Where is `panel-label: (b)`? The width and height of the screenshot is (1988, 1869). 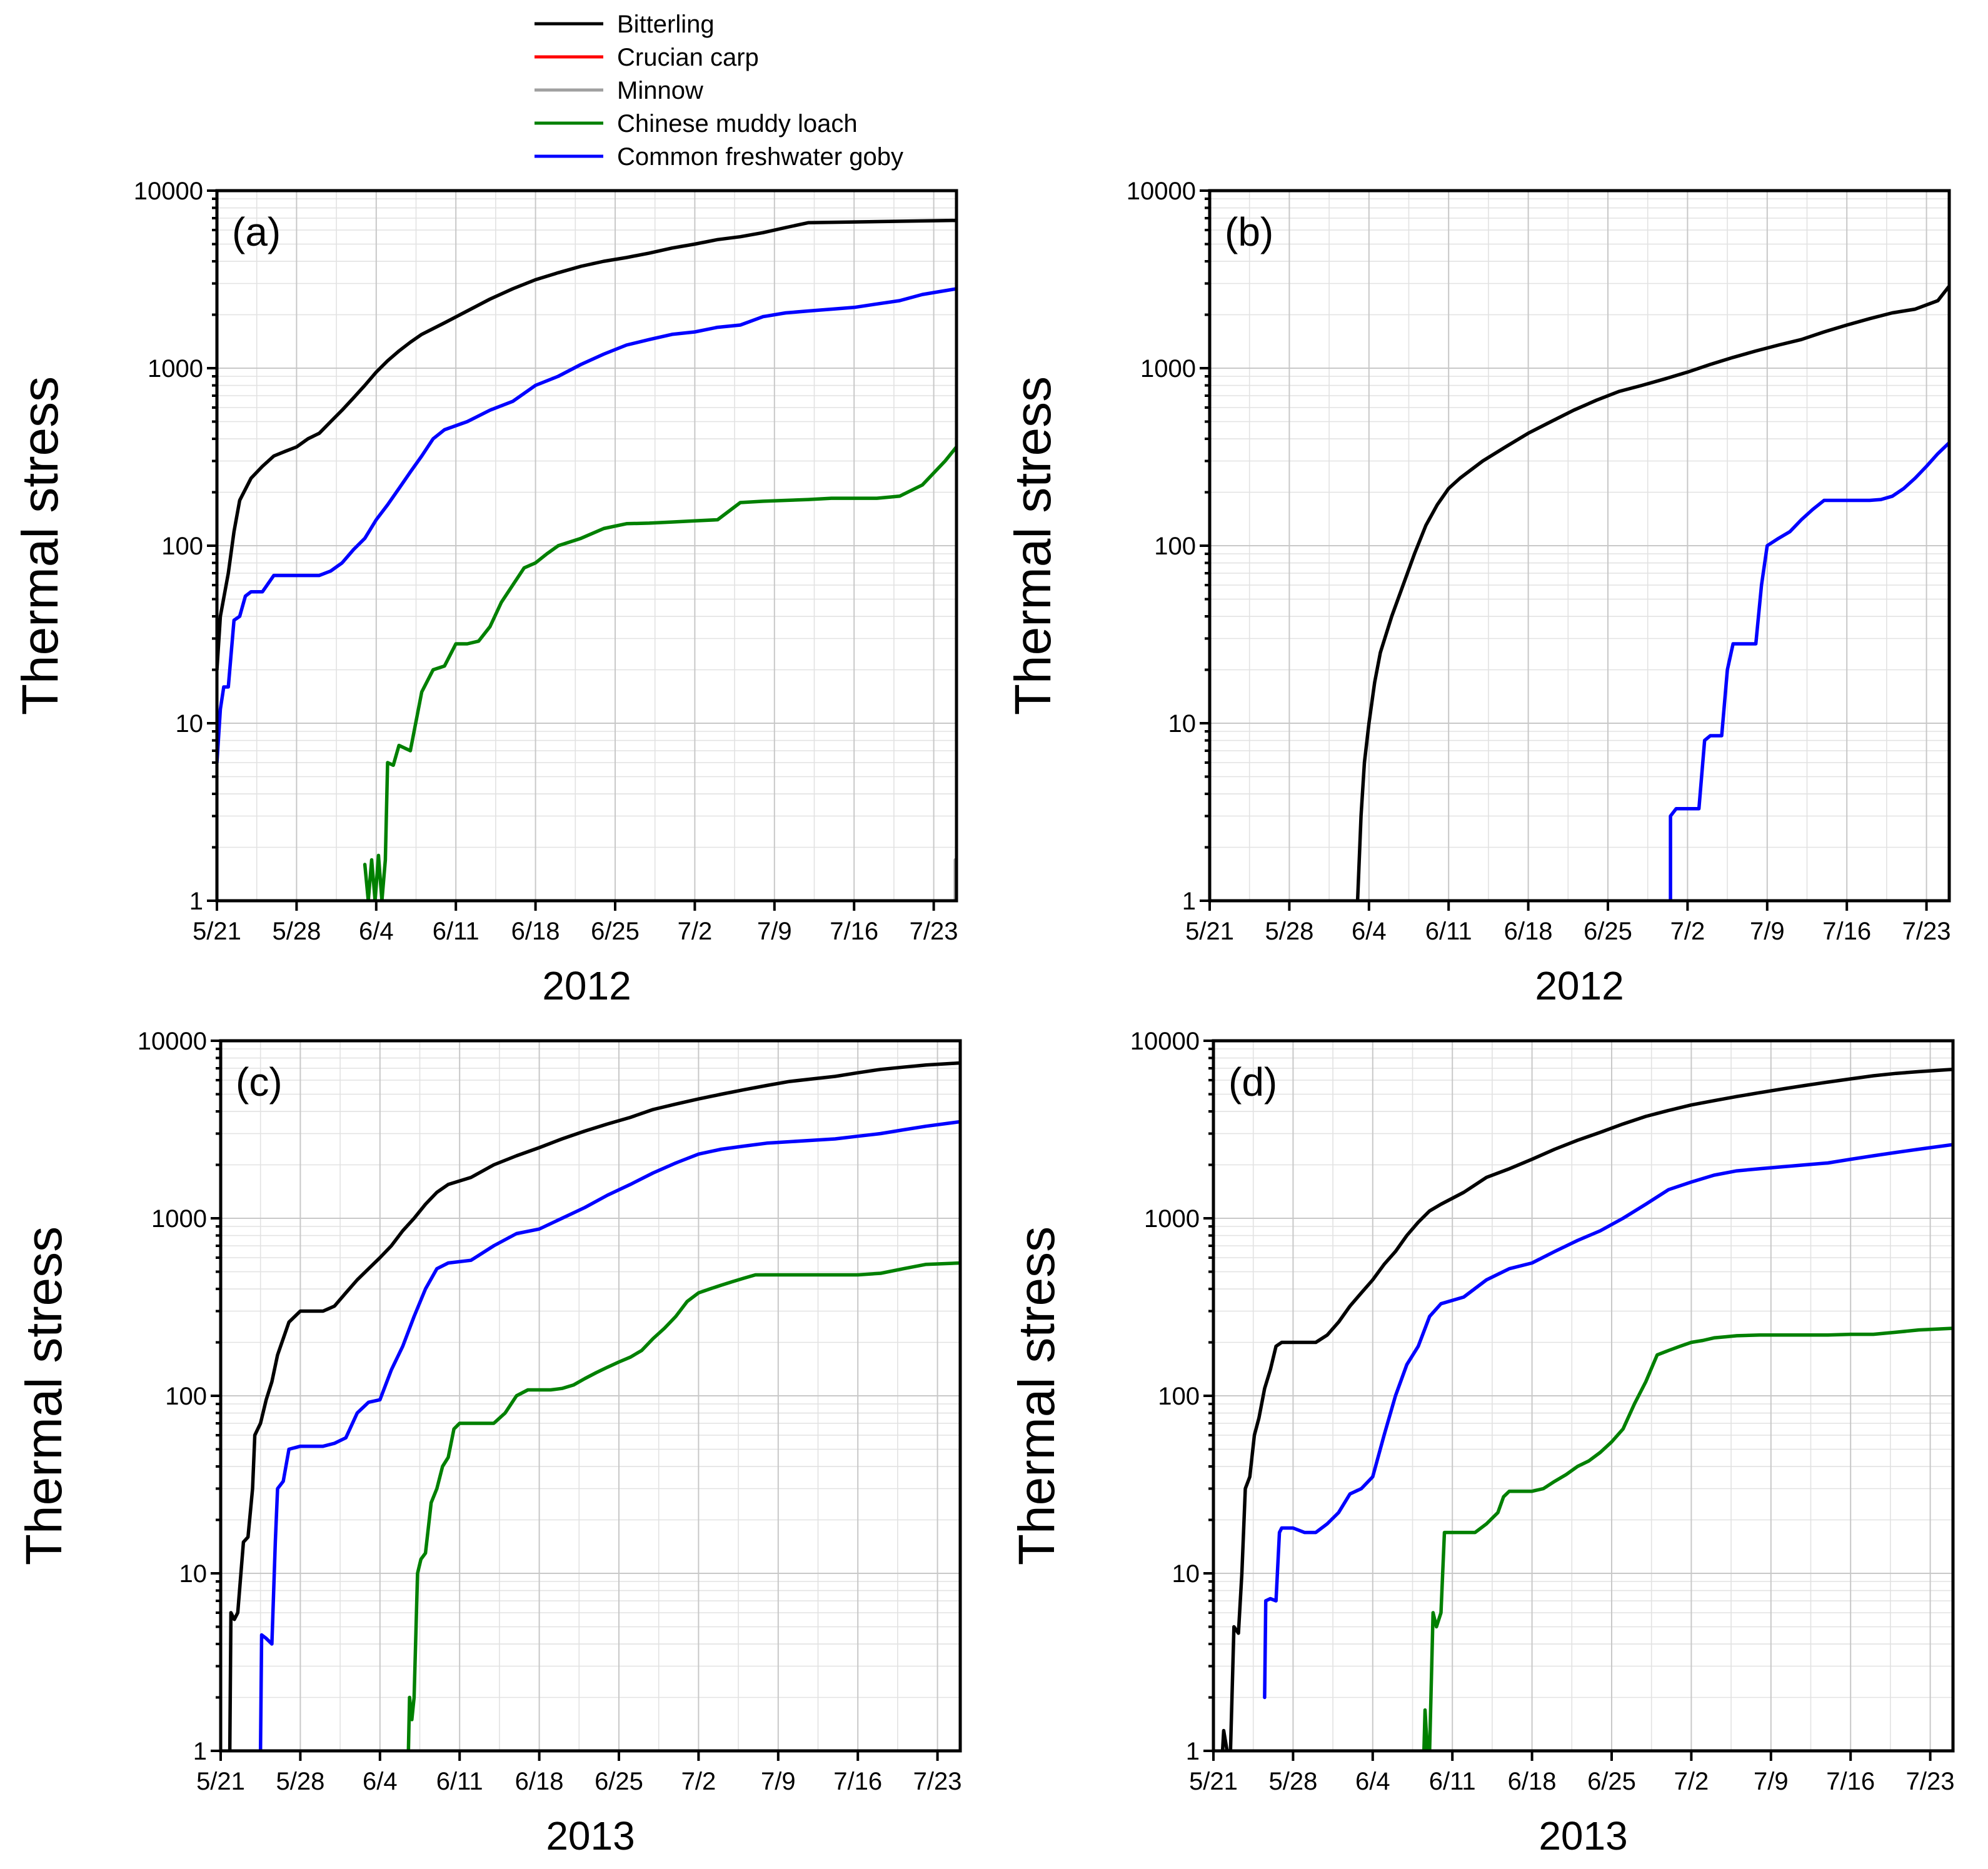
panel-label: (b) is located at coordinates (1249, 231).